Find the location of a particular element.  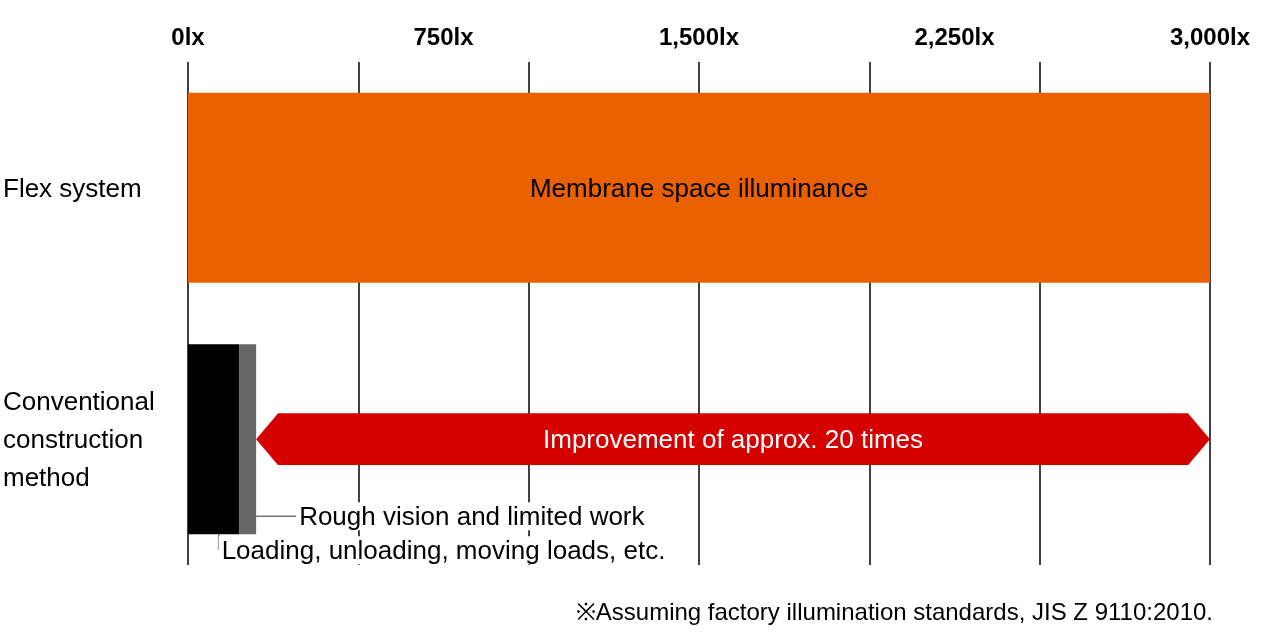

x-tick-label: 0lx is located at coordinates (188, 36).